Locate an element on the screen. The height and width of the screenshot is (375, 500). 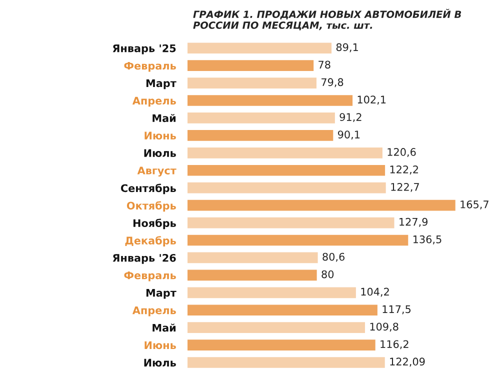
y-tick-label: Октябрь is located at coordinates (151, 206).